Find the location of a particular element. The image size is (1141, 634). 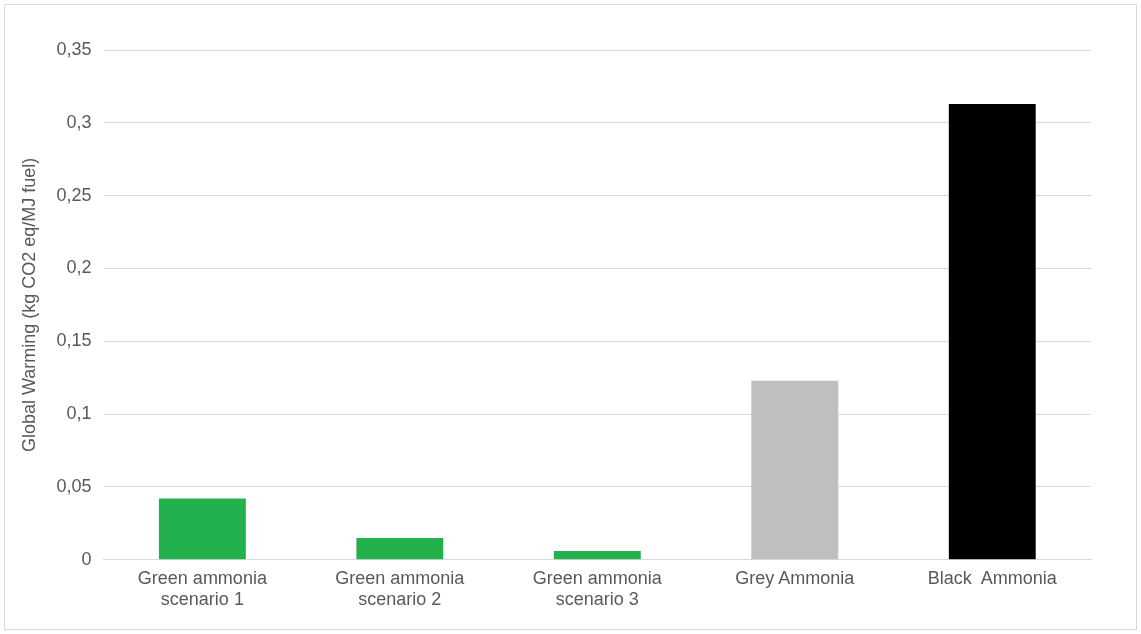

y-tick-label: 0,2 is located at coordinates (79, 267).